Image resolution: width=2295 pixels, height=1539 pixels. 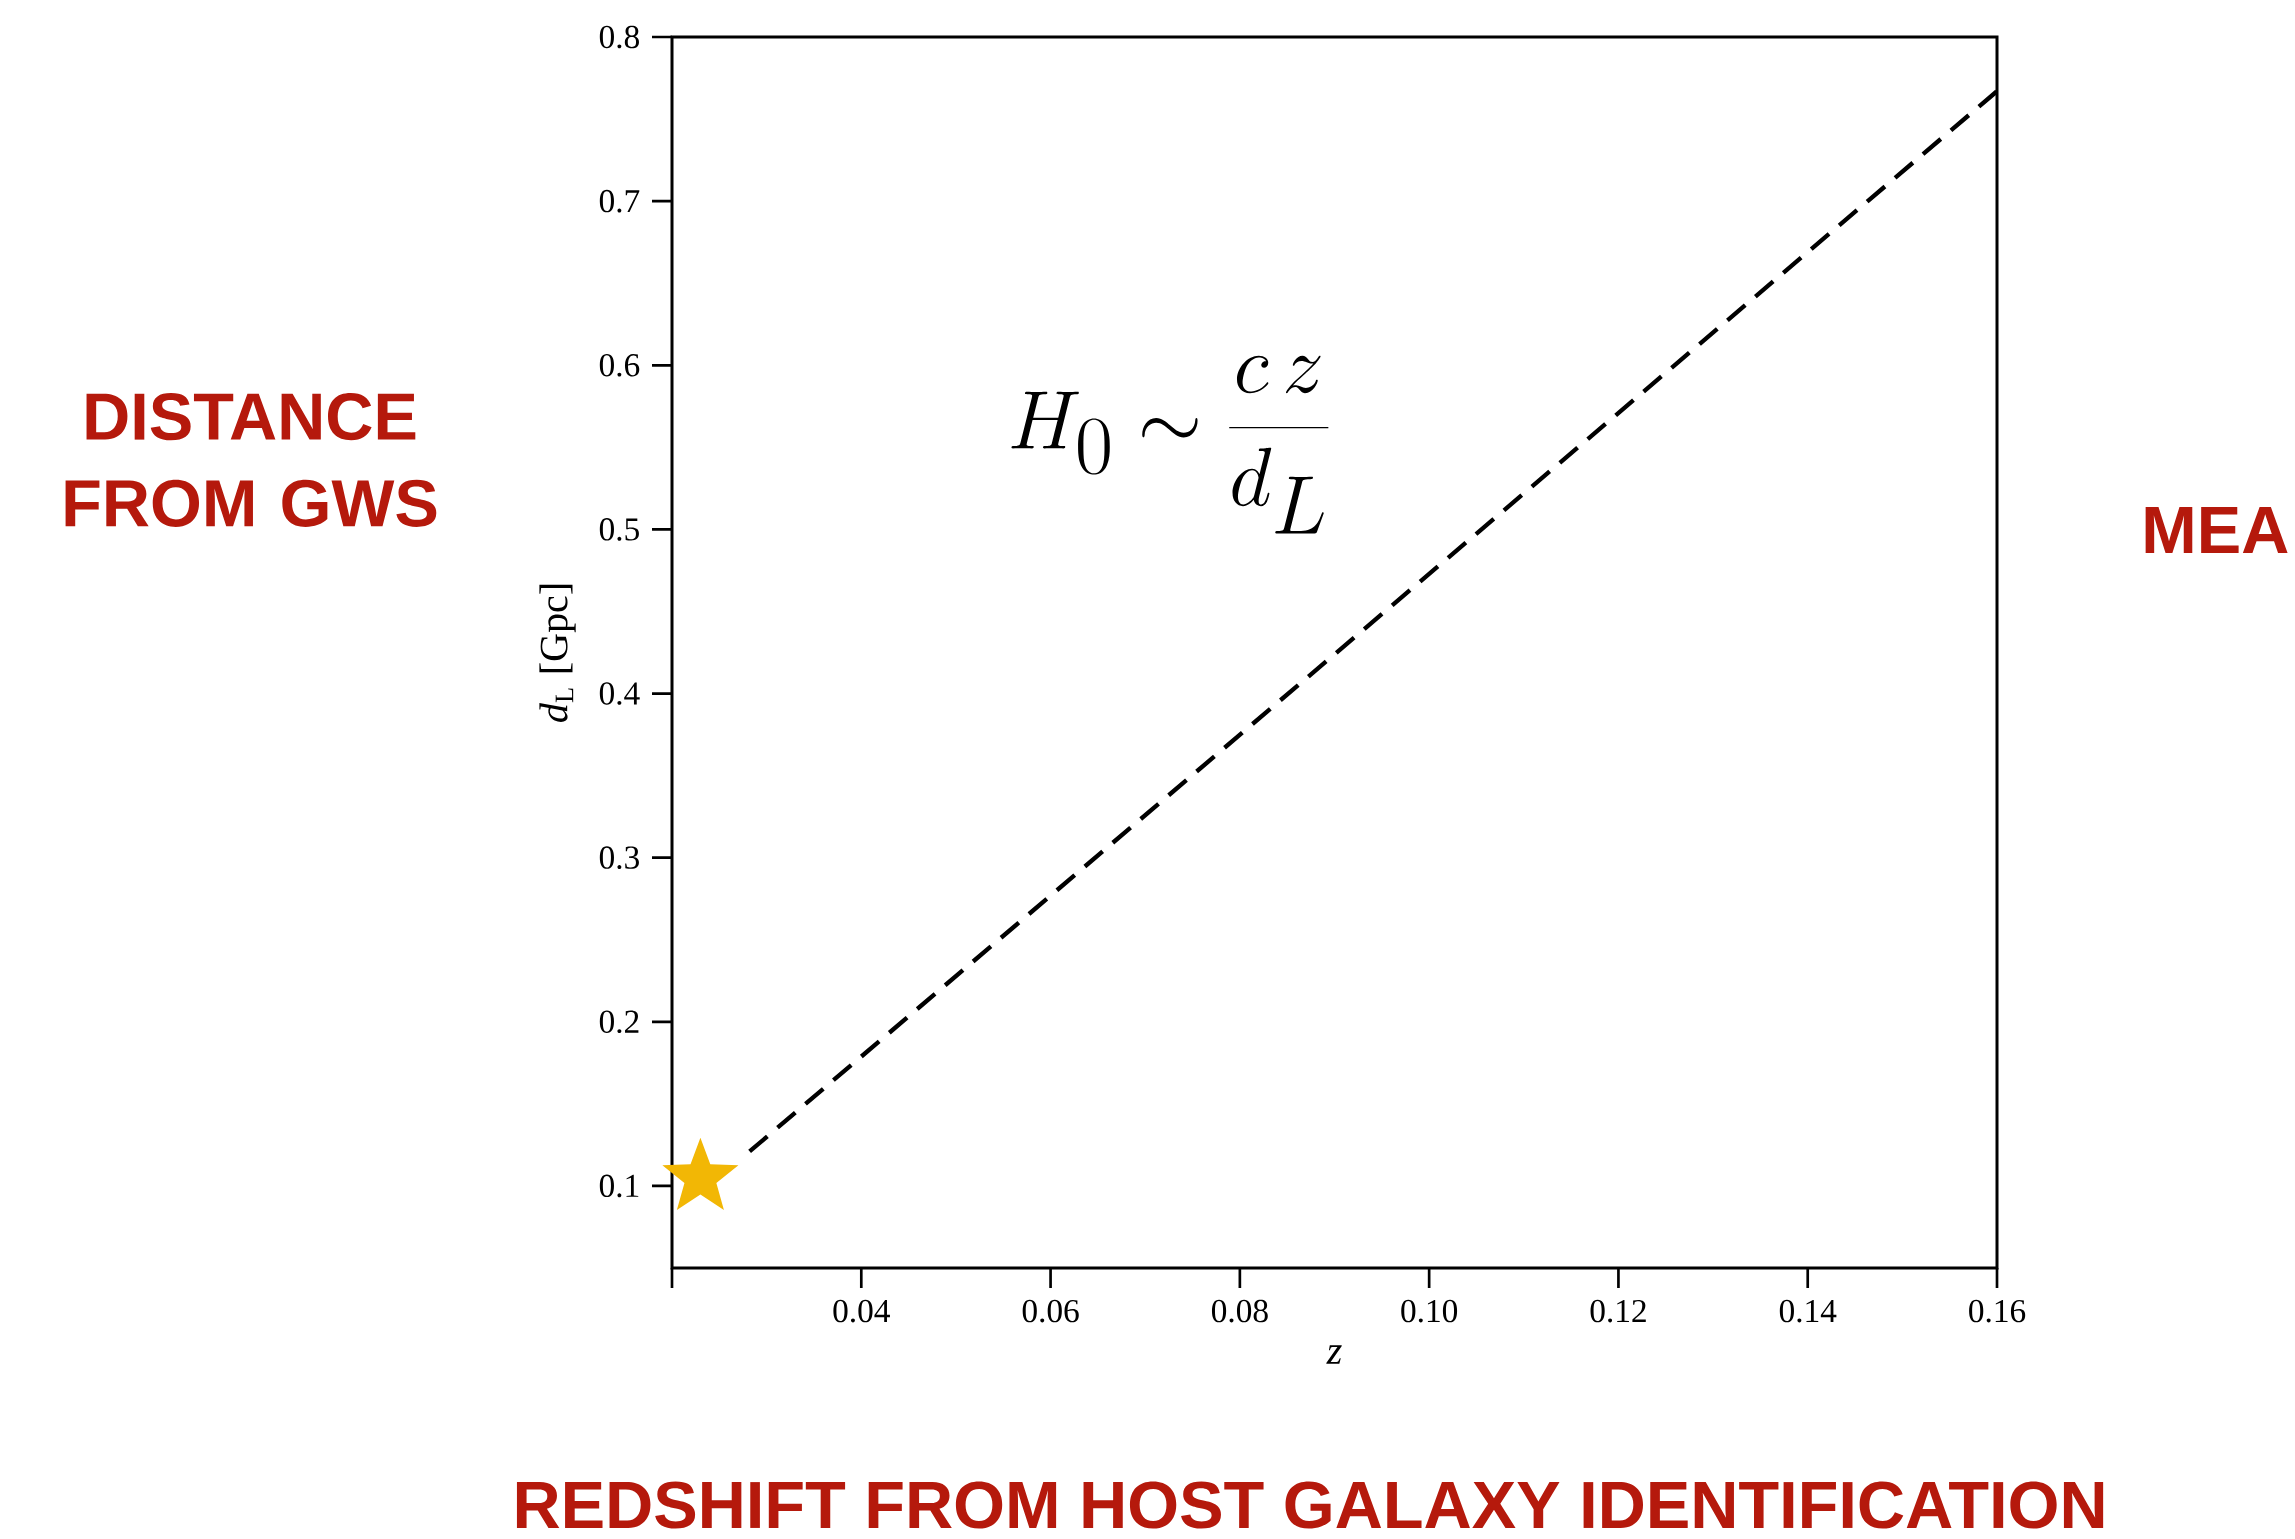 What do you see at coordinates (619, 365) in the screenshot?
I see `y-tick-label: 0.6` at bounding box center [619, 365].